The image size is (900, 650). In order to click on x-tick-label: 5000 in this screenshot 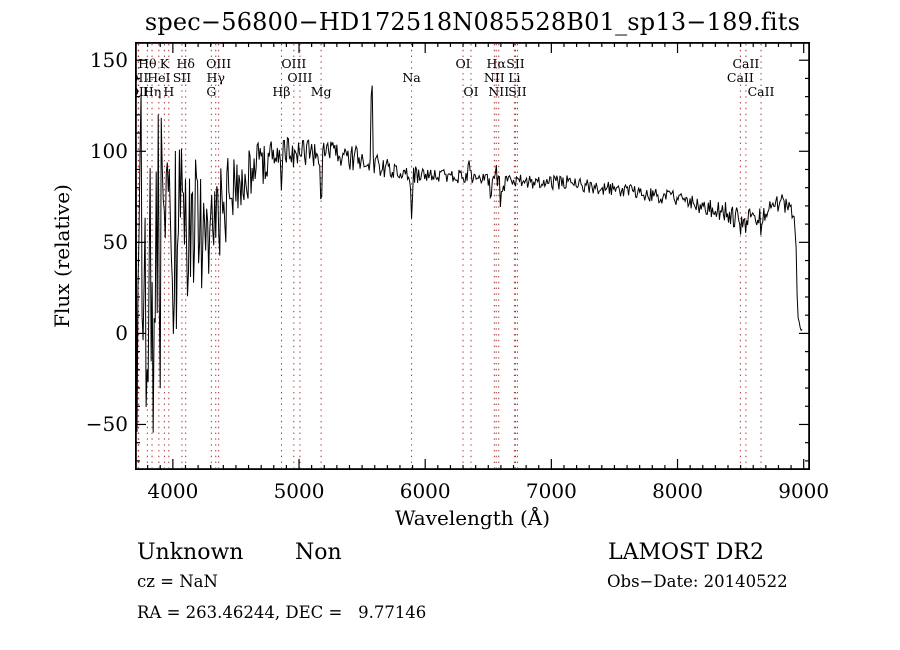, I will do `click(299, 491)`.